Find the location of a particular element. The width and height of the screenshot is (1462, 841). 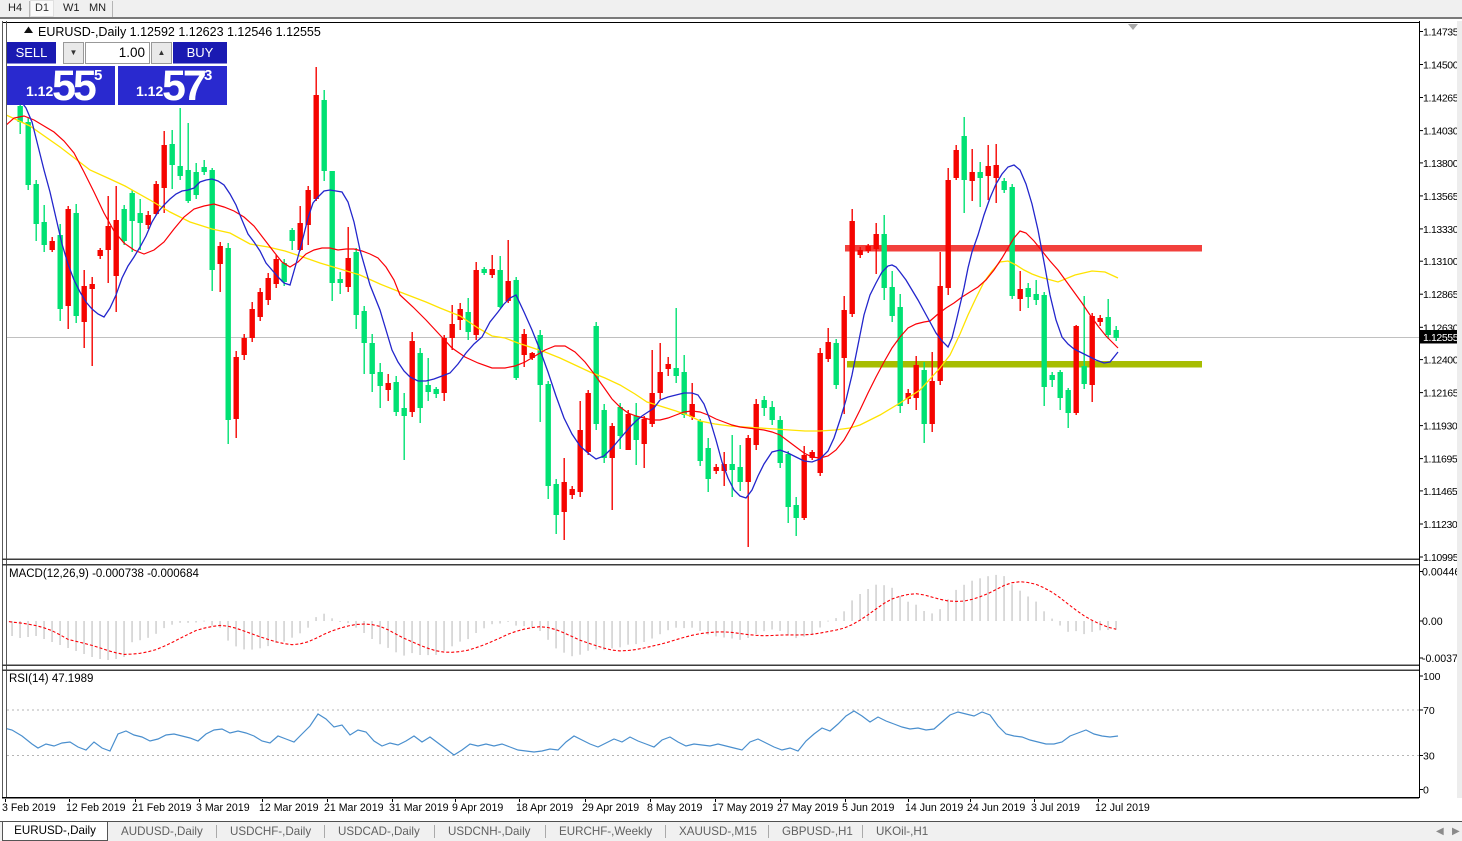

svg-text: 5 Jun 2019 is located at coordinates (868, 808).